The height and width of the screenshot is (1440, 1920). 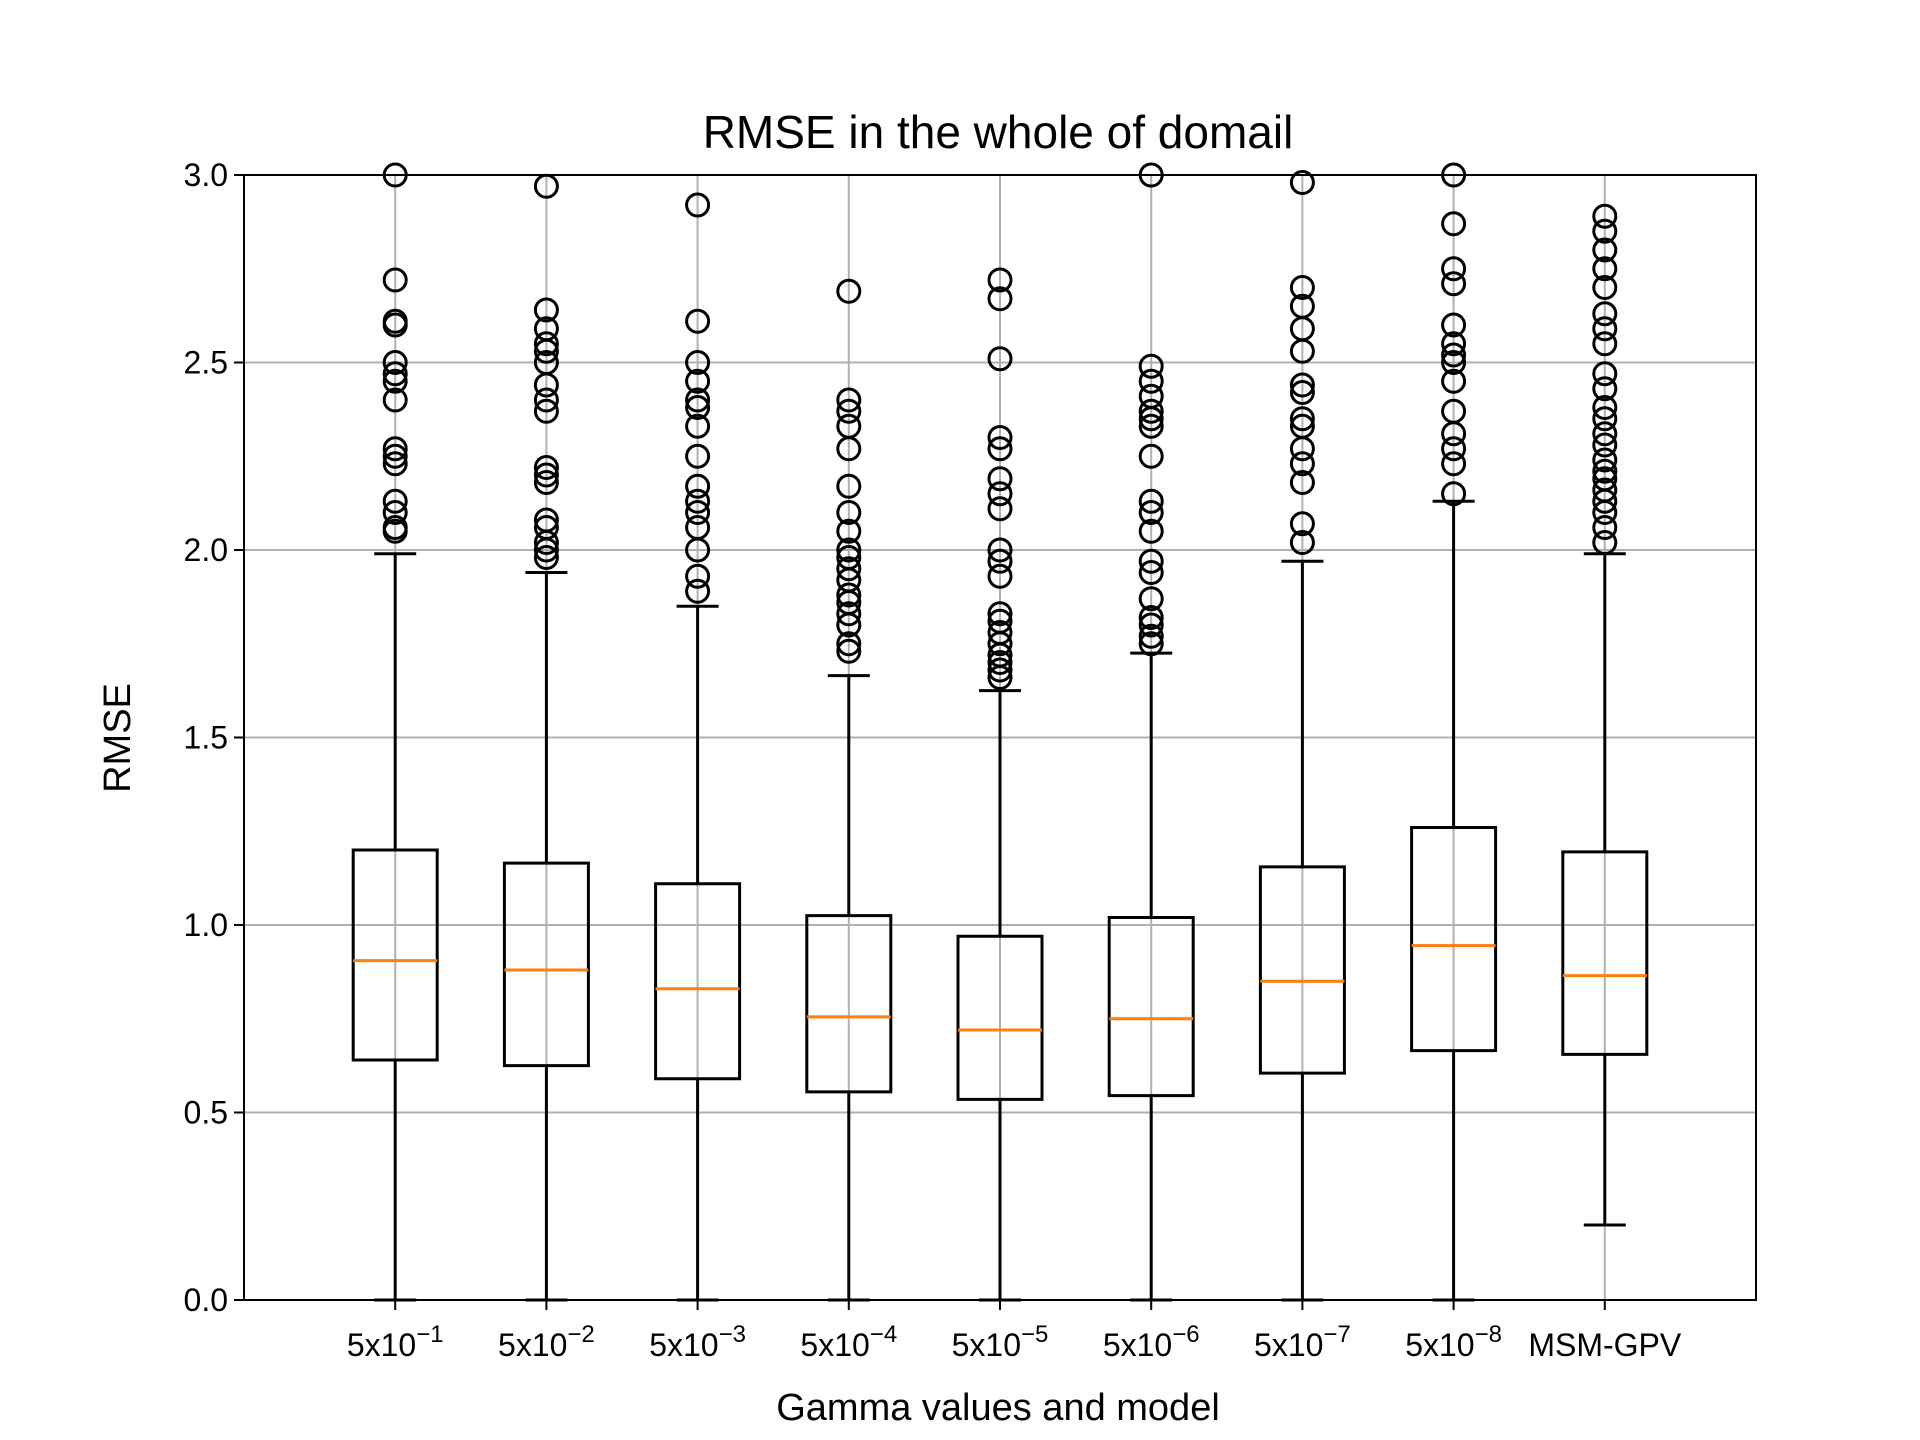 I want to click on x-tick-label-exponent: −7, so click(x=1336, y=1334).